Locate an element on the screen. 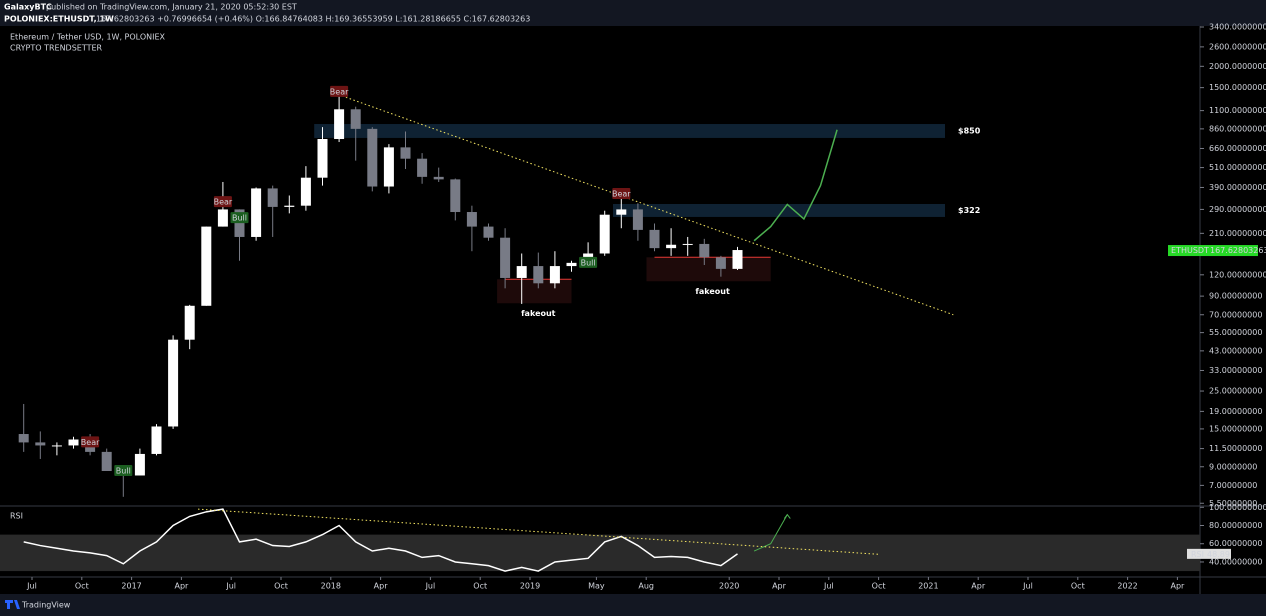 Image resolution: width=1266 pixels, height=616 pixels. rsi-tick-label: 100.00000000 is located at coordinates (1237, 507).